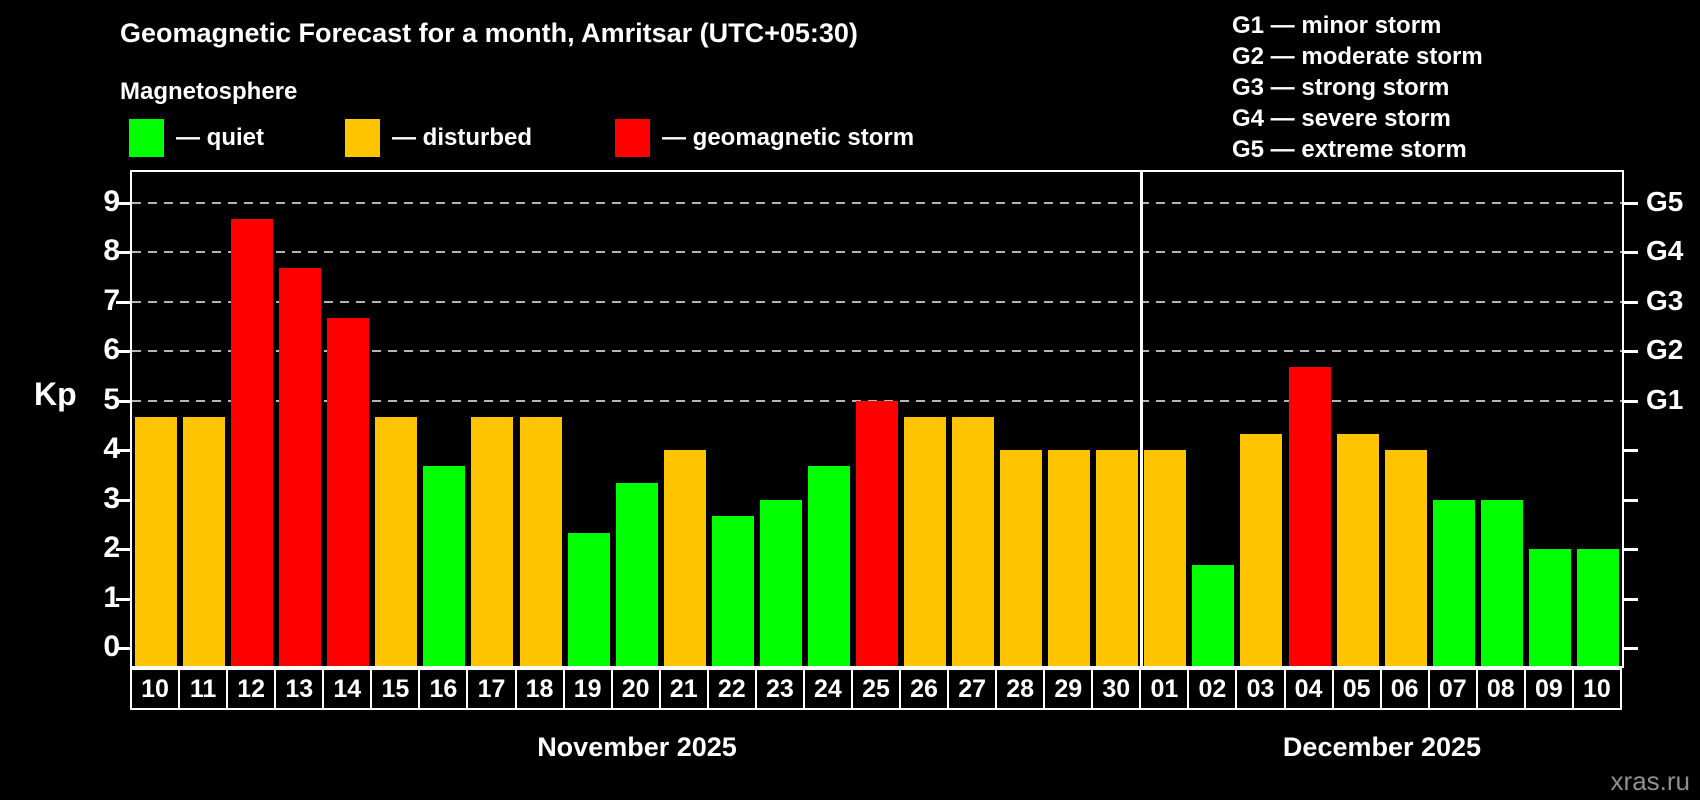 This screenshot has width=1700, height=800. What do you see at coordinates (1141, 419) in the screenshot?
I see `month-separator-line` at bounding box center [1141, 419].